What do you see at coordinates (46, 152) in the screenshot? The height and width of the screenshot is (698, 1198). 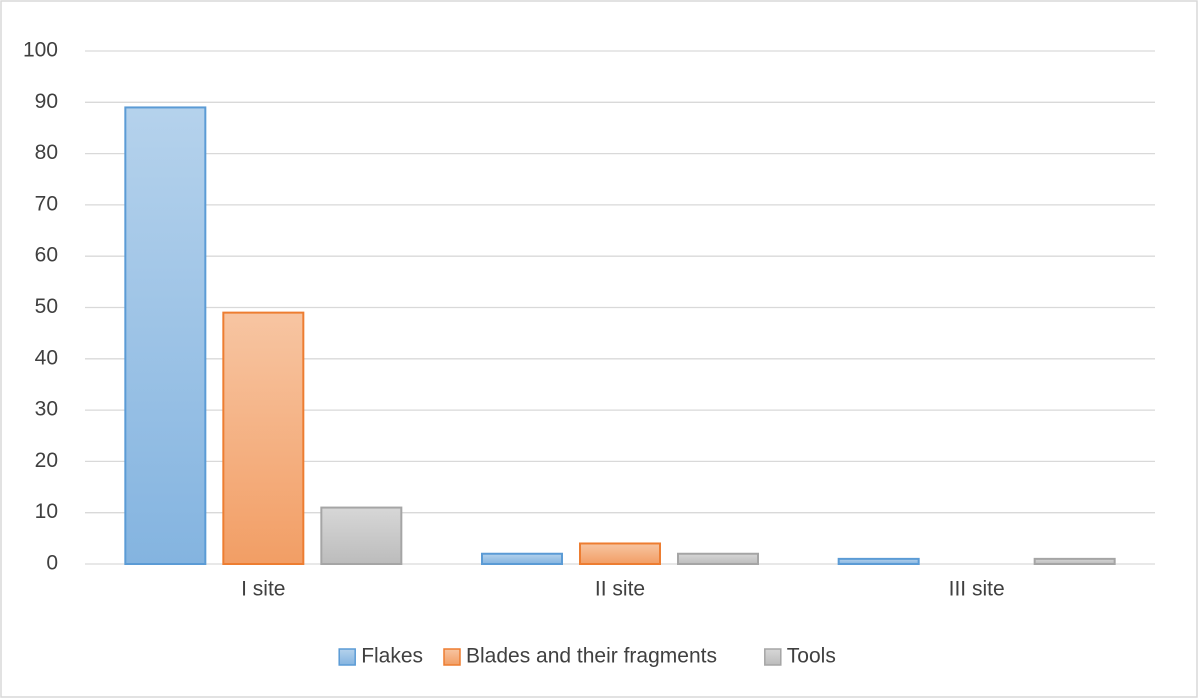 I see `y-tick-label: 80` at bounding box center [46, 152].